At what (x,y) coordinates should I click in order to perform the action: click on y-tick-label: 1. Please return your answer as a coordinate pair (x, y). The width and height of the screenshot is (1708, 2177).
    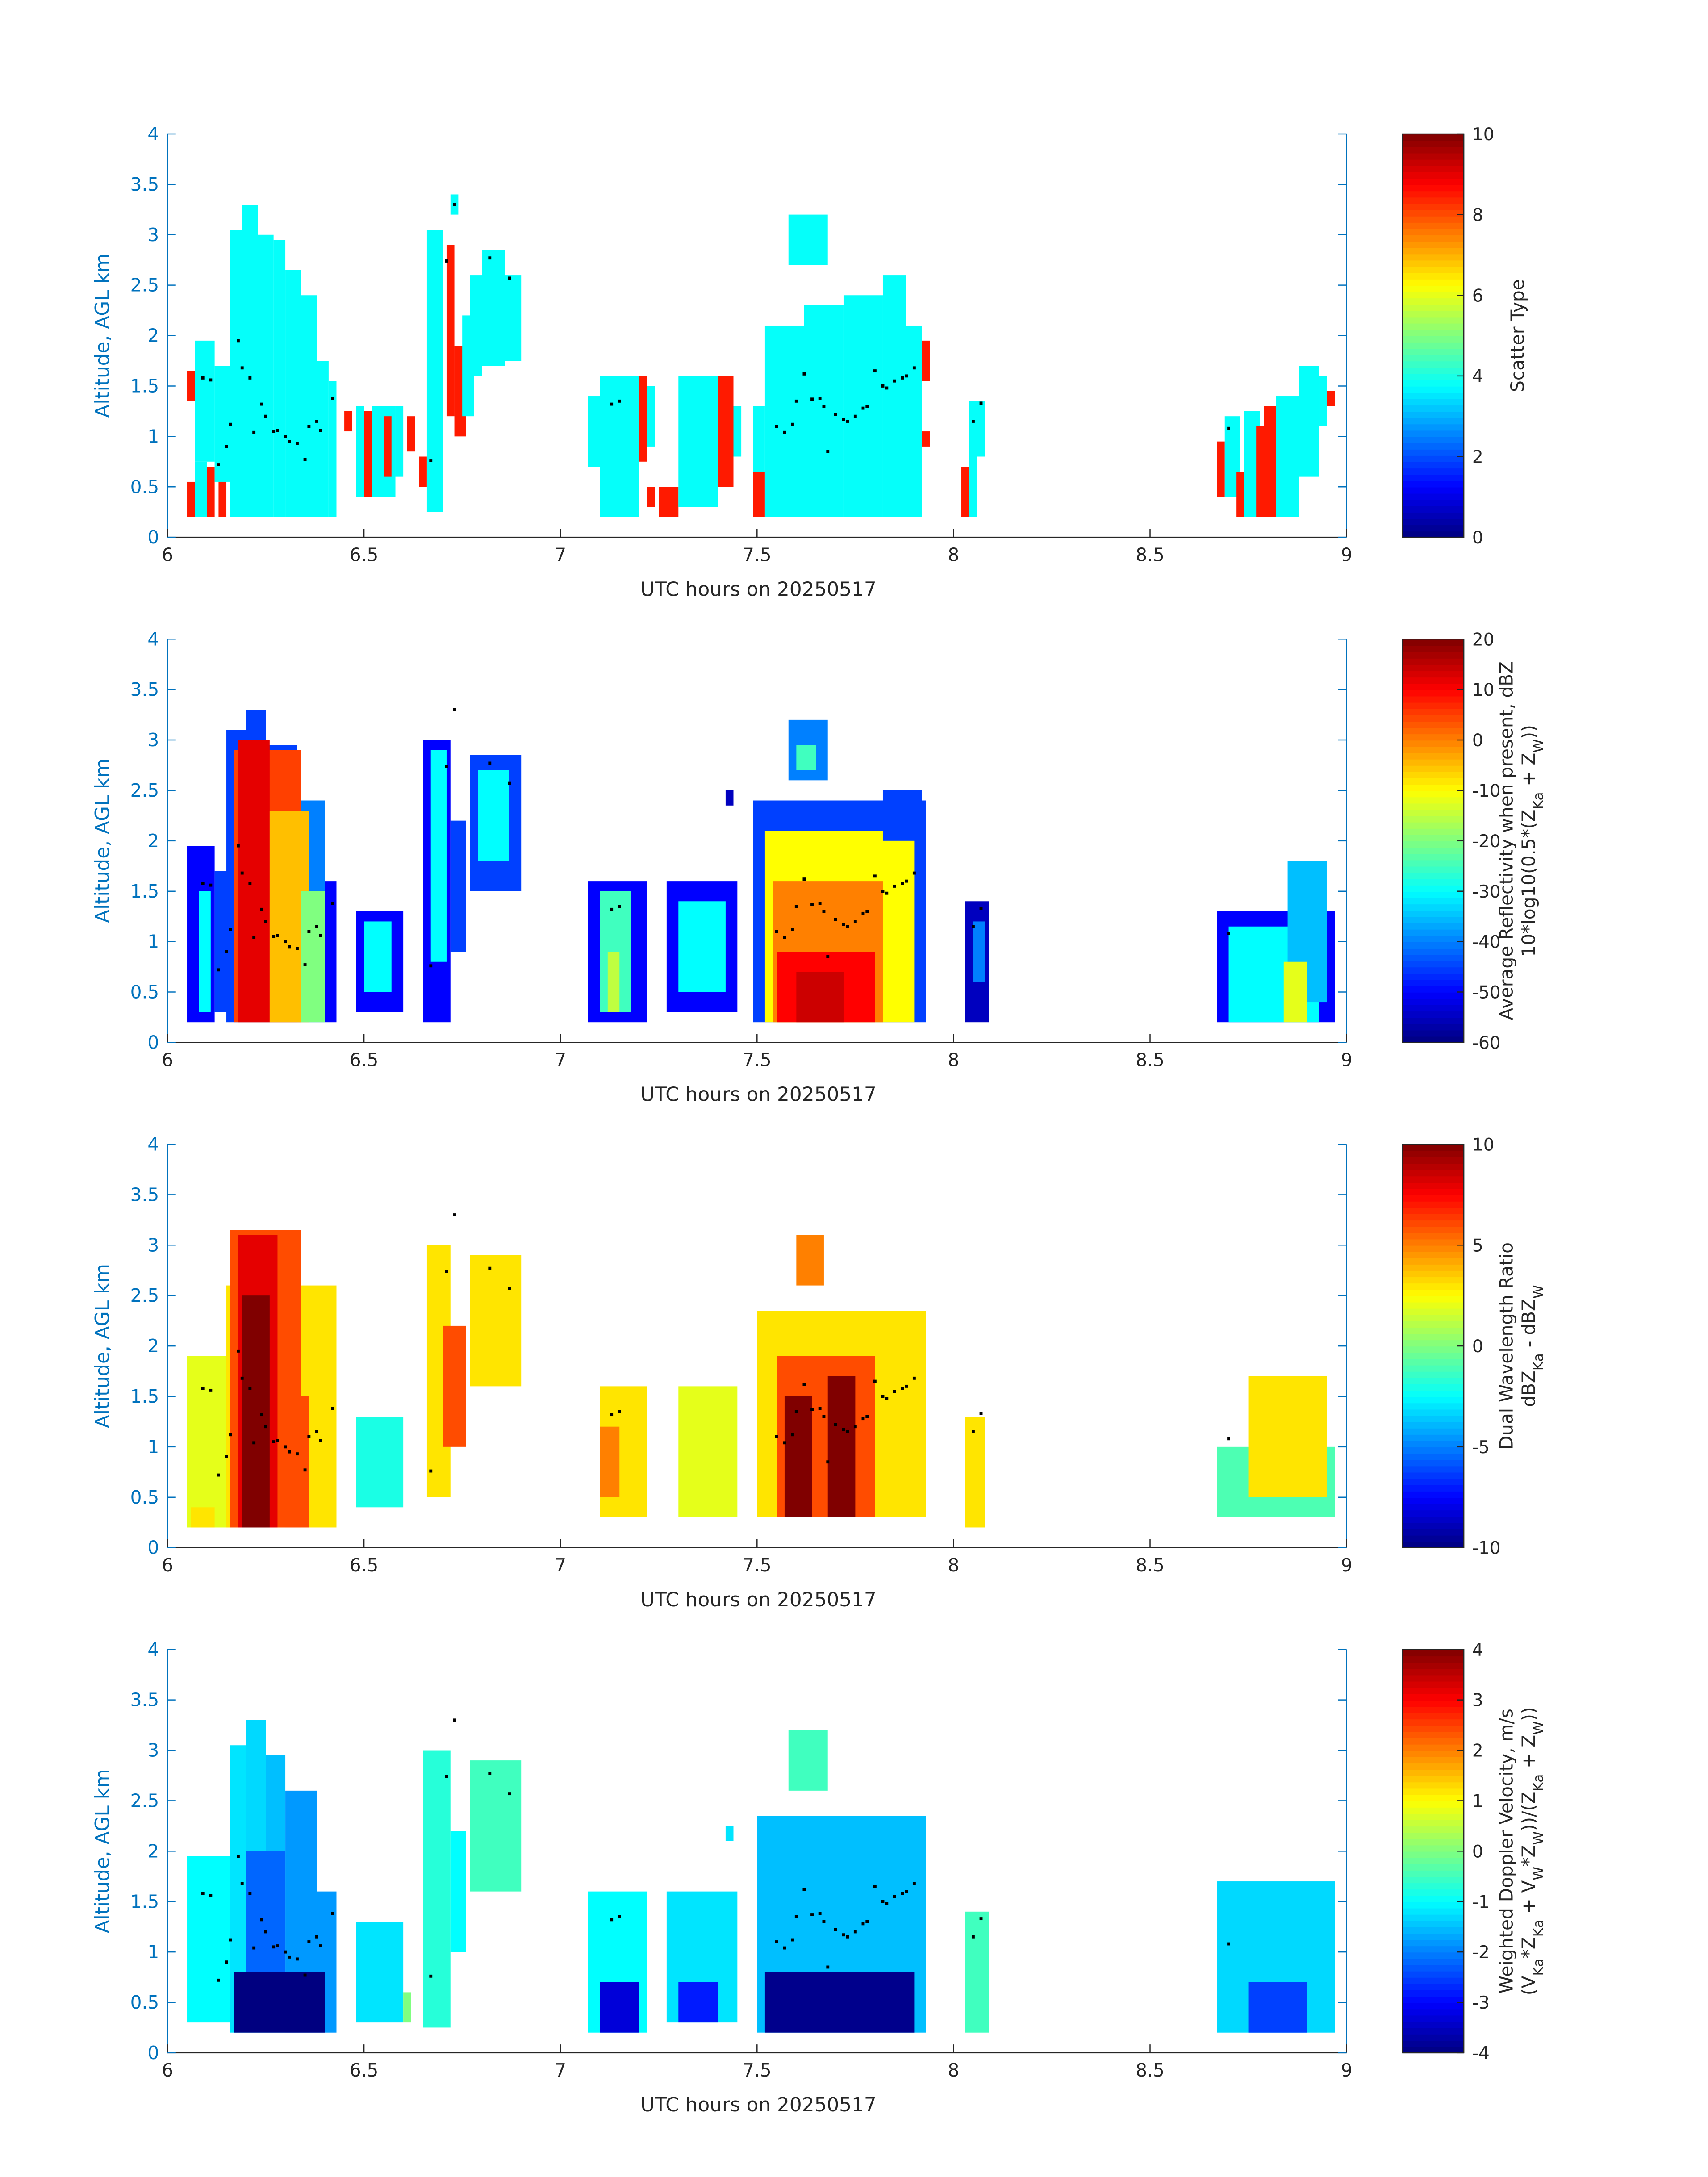
    Looking at the image, I should click on (153, 436).